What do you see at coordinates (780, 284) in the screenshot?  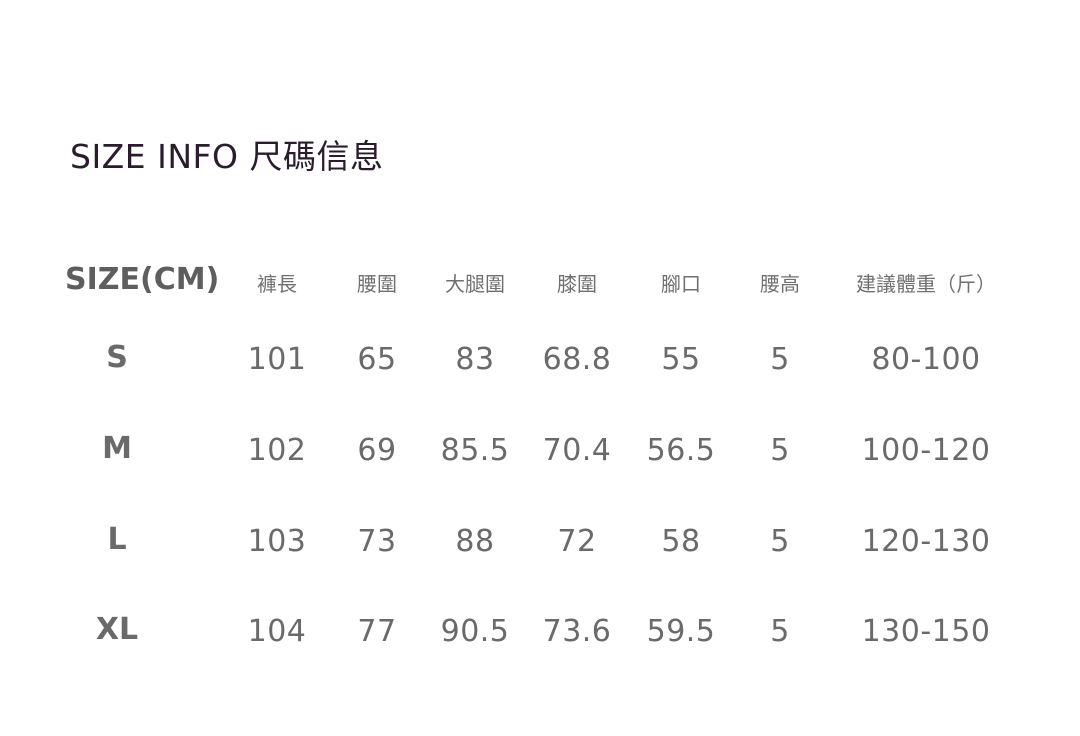 I see `column-header-rise: 腰高` at bounding box center [780, 284].